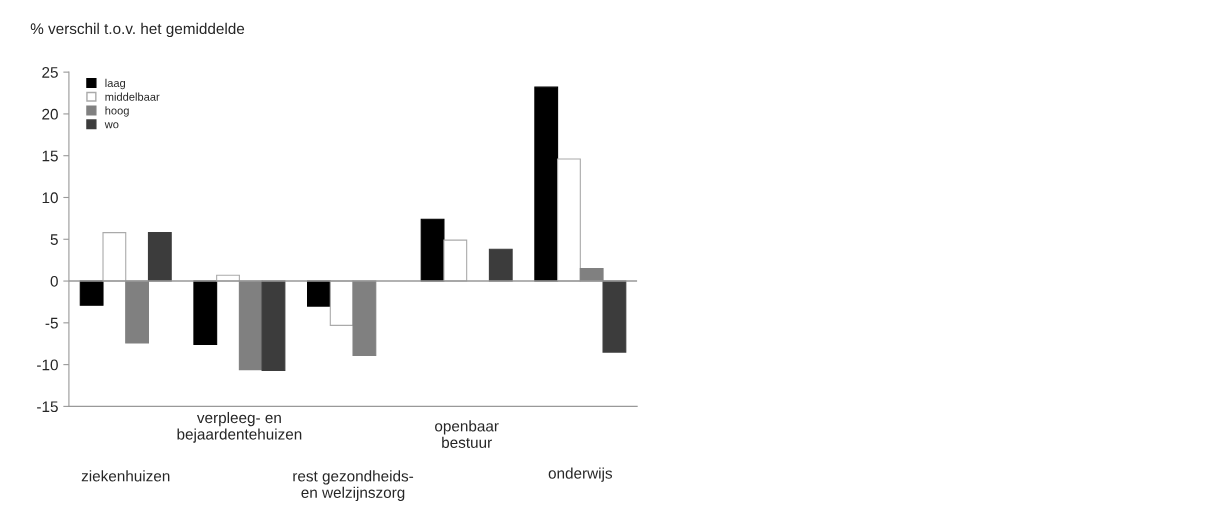 The width and height of the screenshot is (1209, 508). Describe the element at coordinates (50, 72) in the screenshot. I see `y-tick-label: 25` at that location.